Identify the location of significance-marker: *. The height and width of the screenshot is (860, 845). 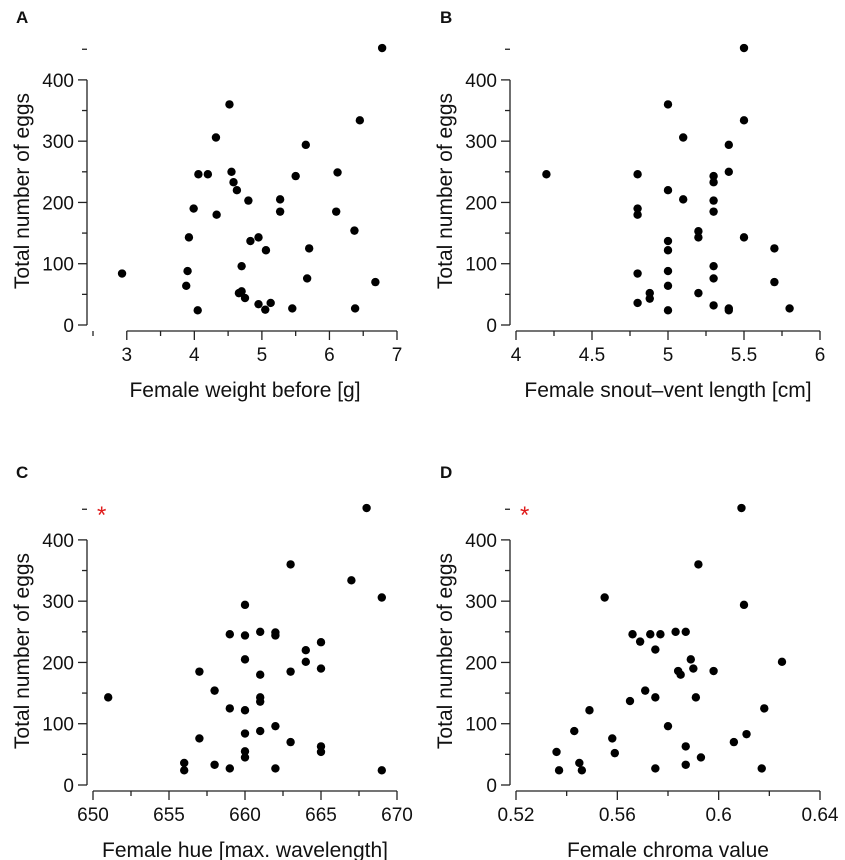
(101, 515).